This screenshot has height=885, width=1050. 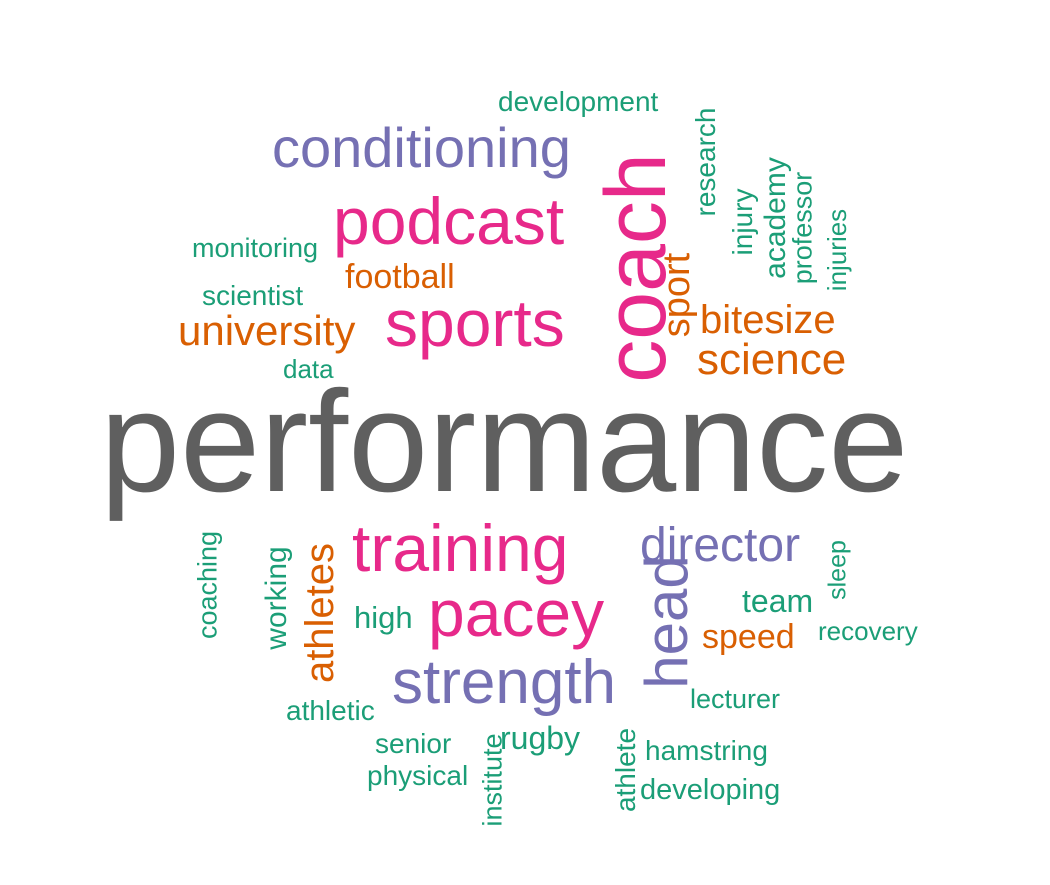 I want to click on word-sleep: sleep, so click(x=837, y=570).